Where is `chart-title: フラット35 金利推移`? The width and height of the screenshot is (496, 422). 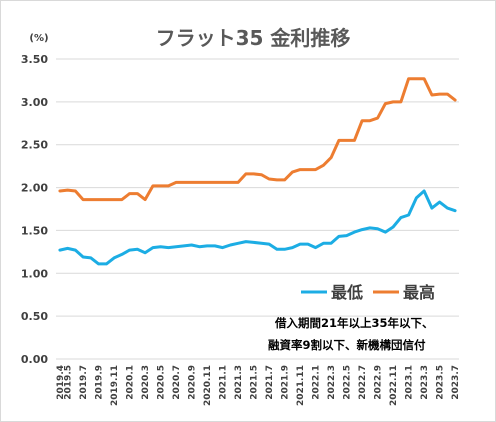
chart-title: フラット35 金利推移 is located at coordinates (253, 38).